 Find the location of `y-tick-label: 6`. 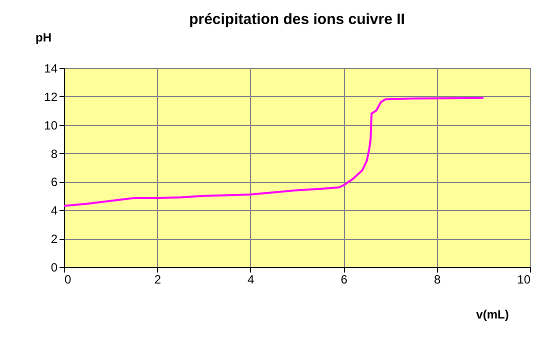

y-tick-label: 6 is located at coordinates (54, 182).